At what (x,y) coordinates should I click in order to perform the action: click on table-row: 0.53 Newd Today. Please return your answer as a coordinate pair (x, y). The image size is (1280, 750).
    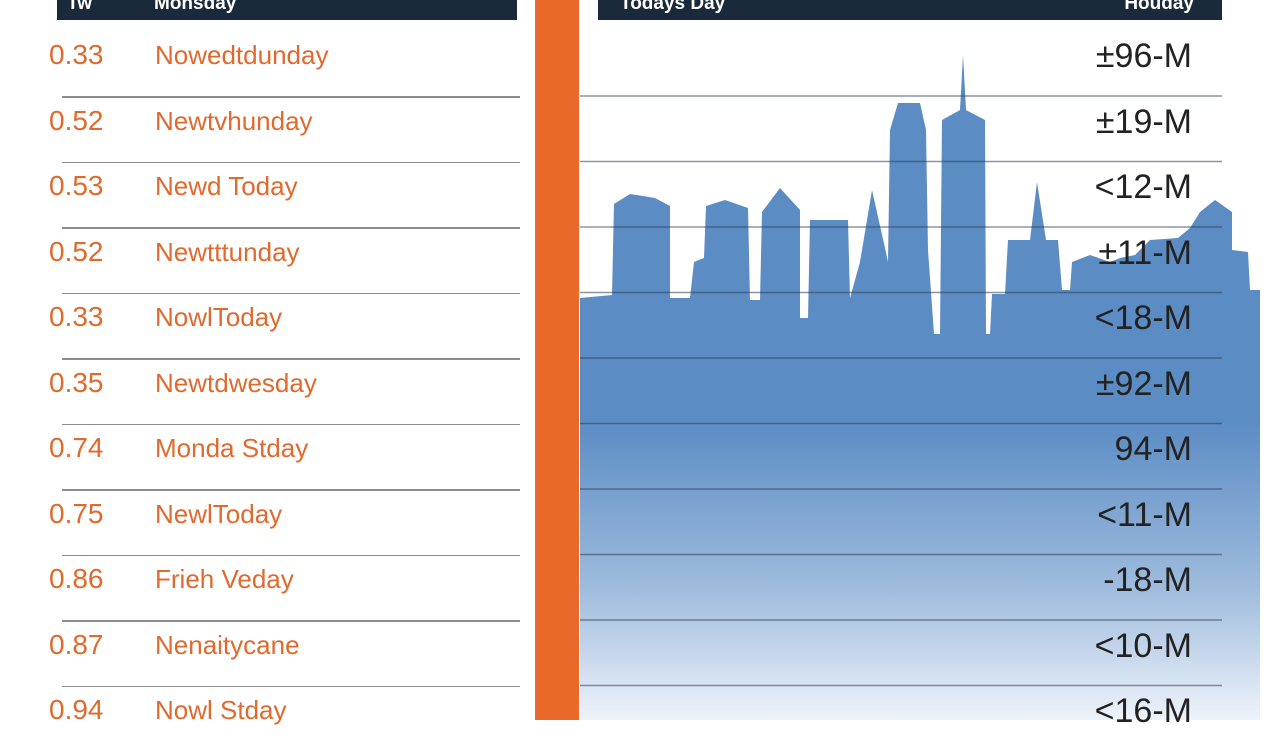
    Looking at the image, I should click on (265, 193).